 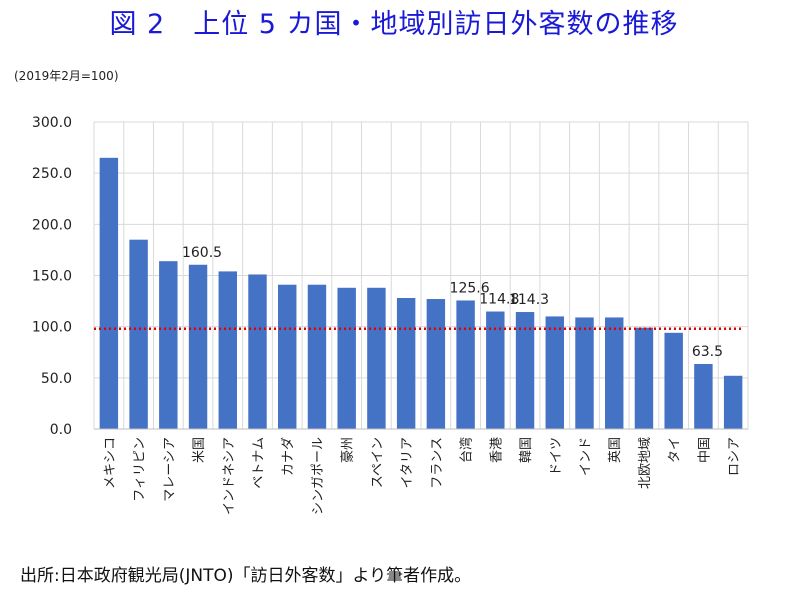 What do you see at coordinates (52, 174) in the screenshot?
I see `y-tick-label: 250.0` at bounding box center [52, 174].